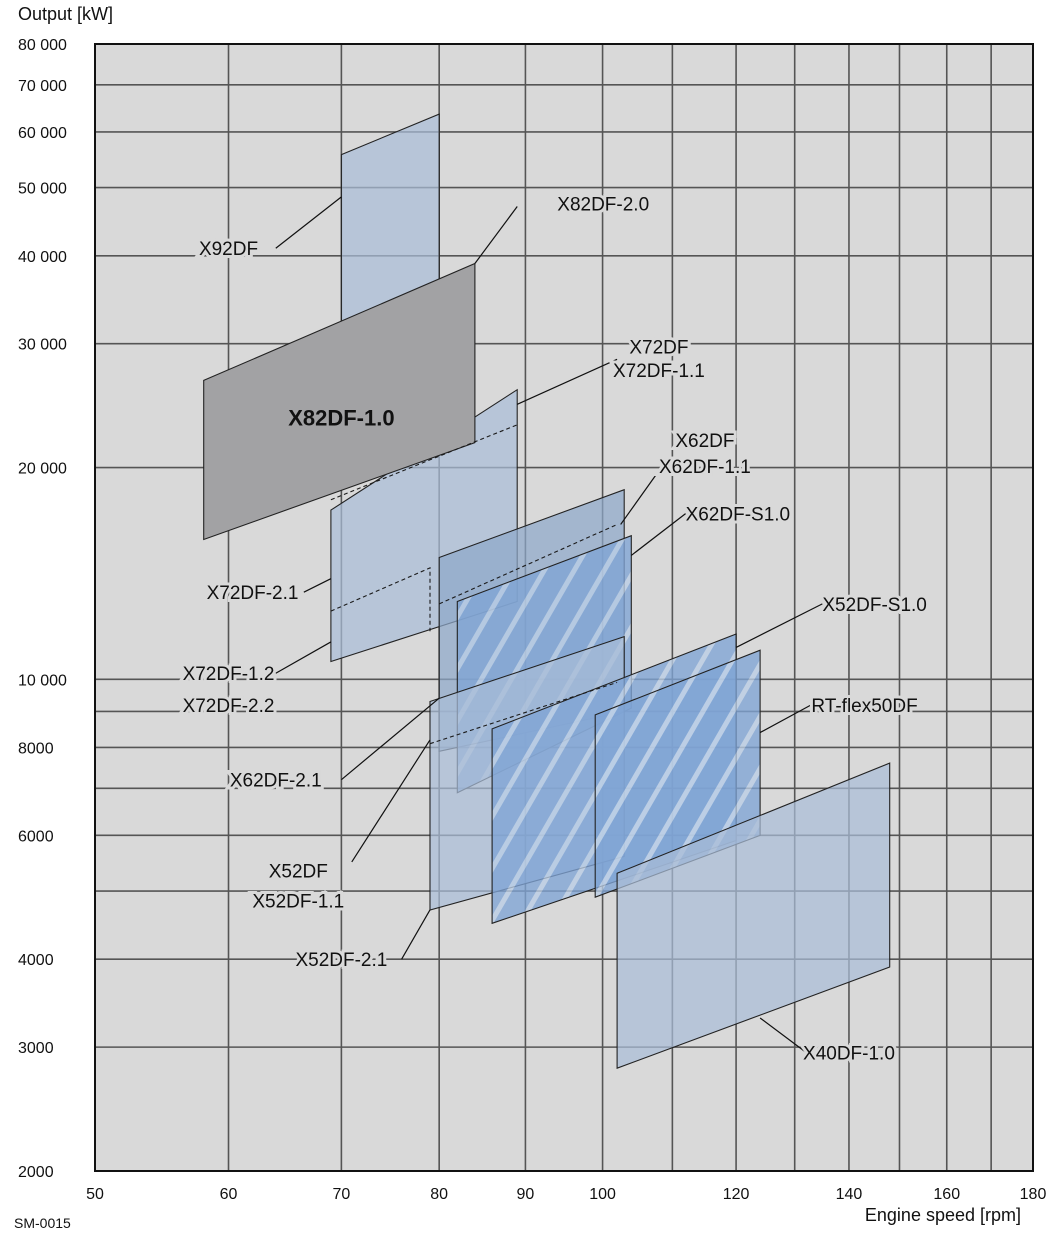 The width and height of the screenshot is (1047, 1241). Describe the element at coordinates (849, 1053) in the screenshot. I see `engine-label: X40DF-1.0` at that location.